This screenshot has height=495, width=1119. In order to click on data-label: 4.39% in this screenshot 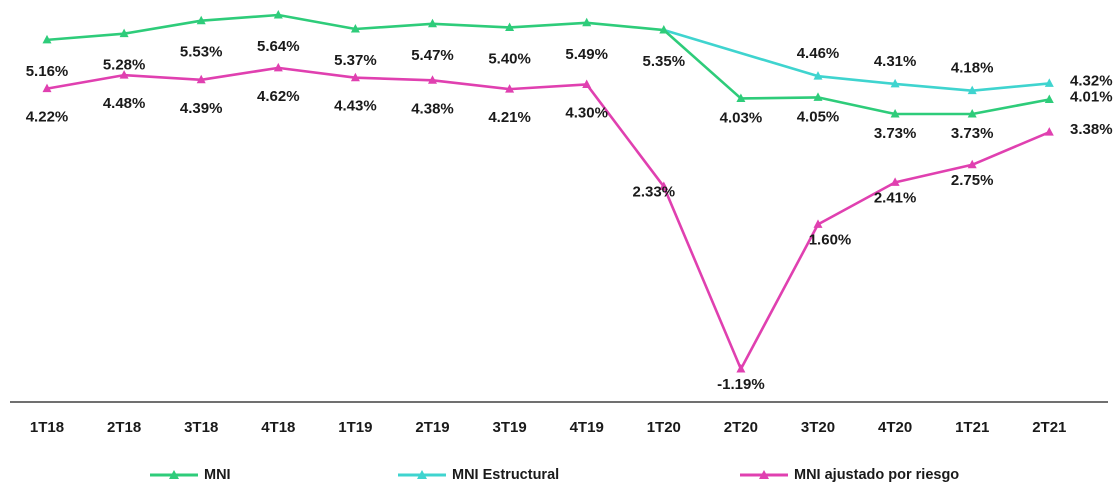, I will do `click(201, 108)`.